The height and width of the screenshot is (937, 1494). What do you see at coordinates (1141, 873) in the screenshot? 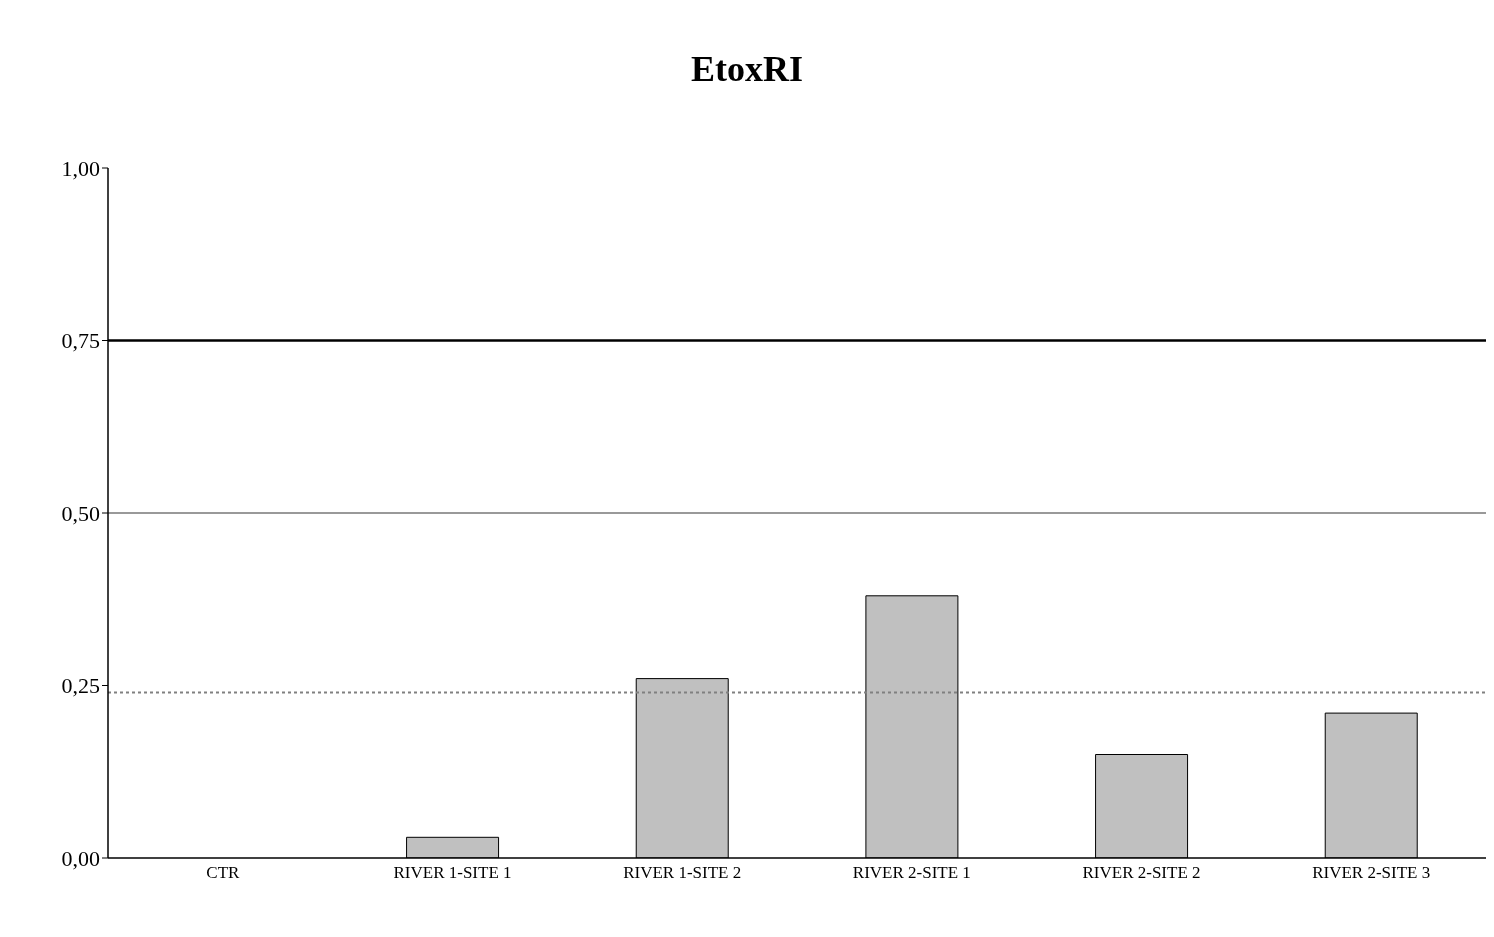
I see `x-tick-label: RIVER 2-SITE 2` at bounding box center [1141, 873].